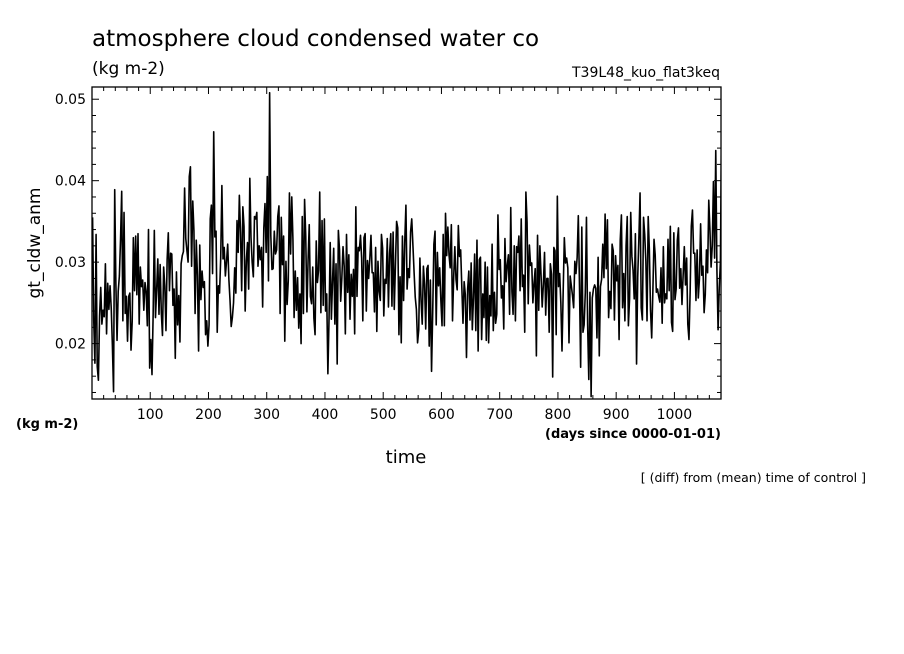  Describe the element at coordinates (675, 415) in the screenshot. I see `x-tick-label: 1000` at that location.